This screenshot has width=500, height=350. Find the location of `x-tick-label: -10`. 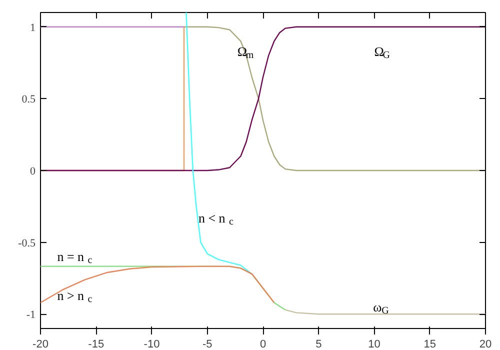

x-tick-label: -10 is located at coordinates (152, 344).